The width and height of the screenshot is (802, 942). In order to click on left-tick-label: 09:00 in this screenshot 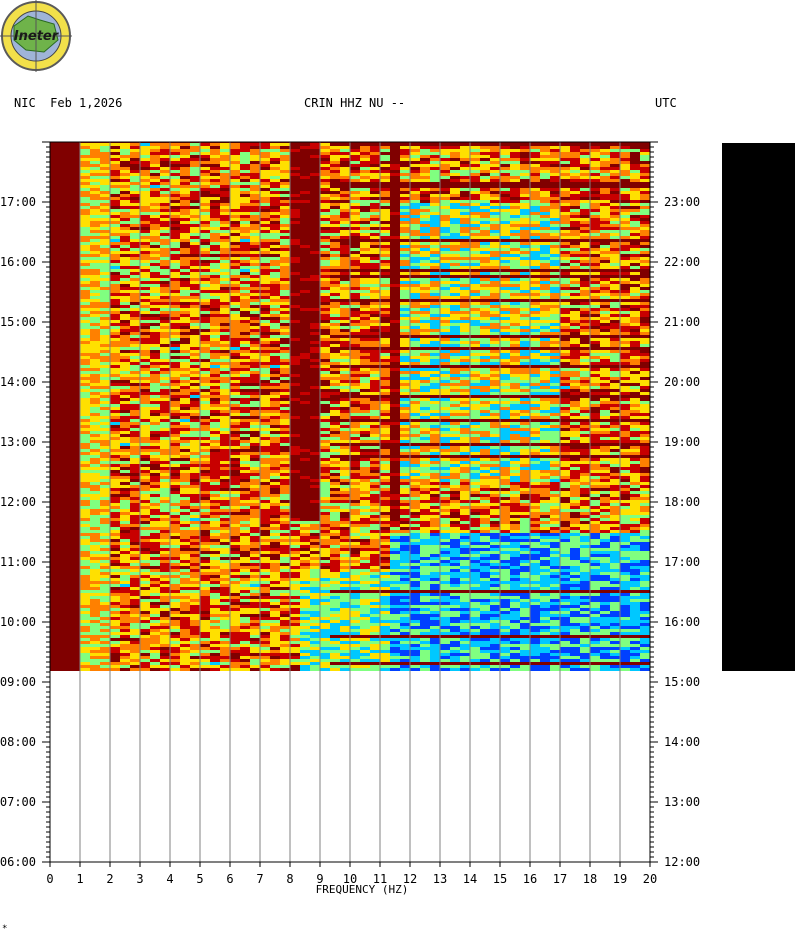, I will do `click(18, 682)`.